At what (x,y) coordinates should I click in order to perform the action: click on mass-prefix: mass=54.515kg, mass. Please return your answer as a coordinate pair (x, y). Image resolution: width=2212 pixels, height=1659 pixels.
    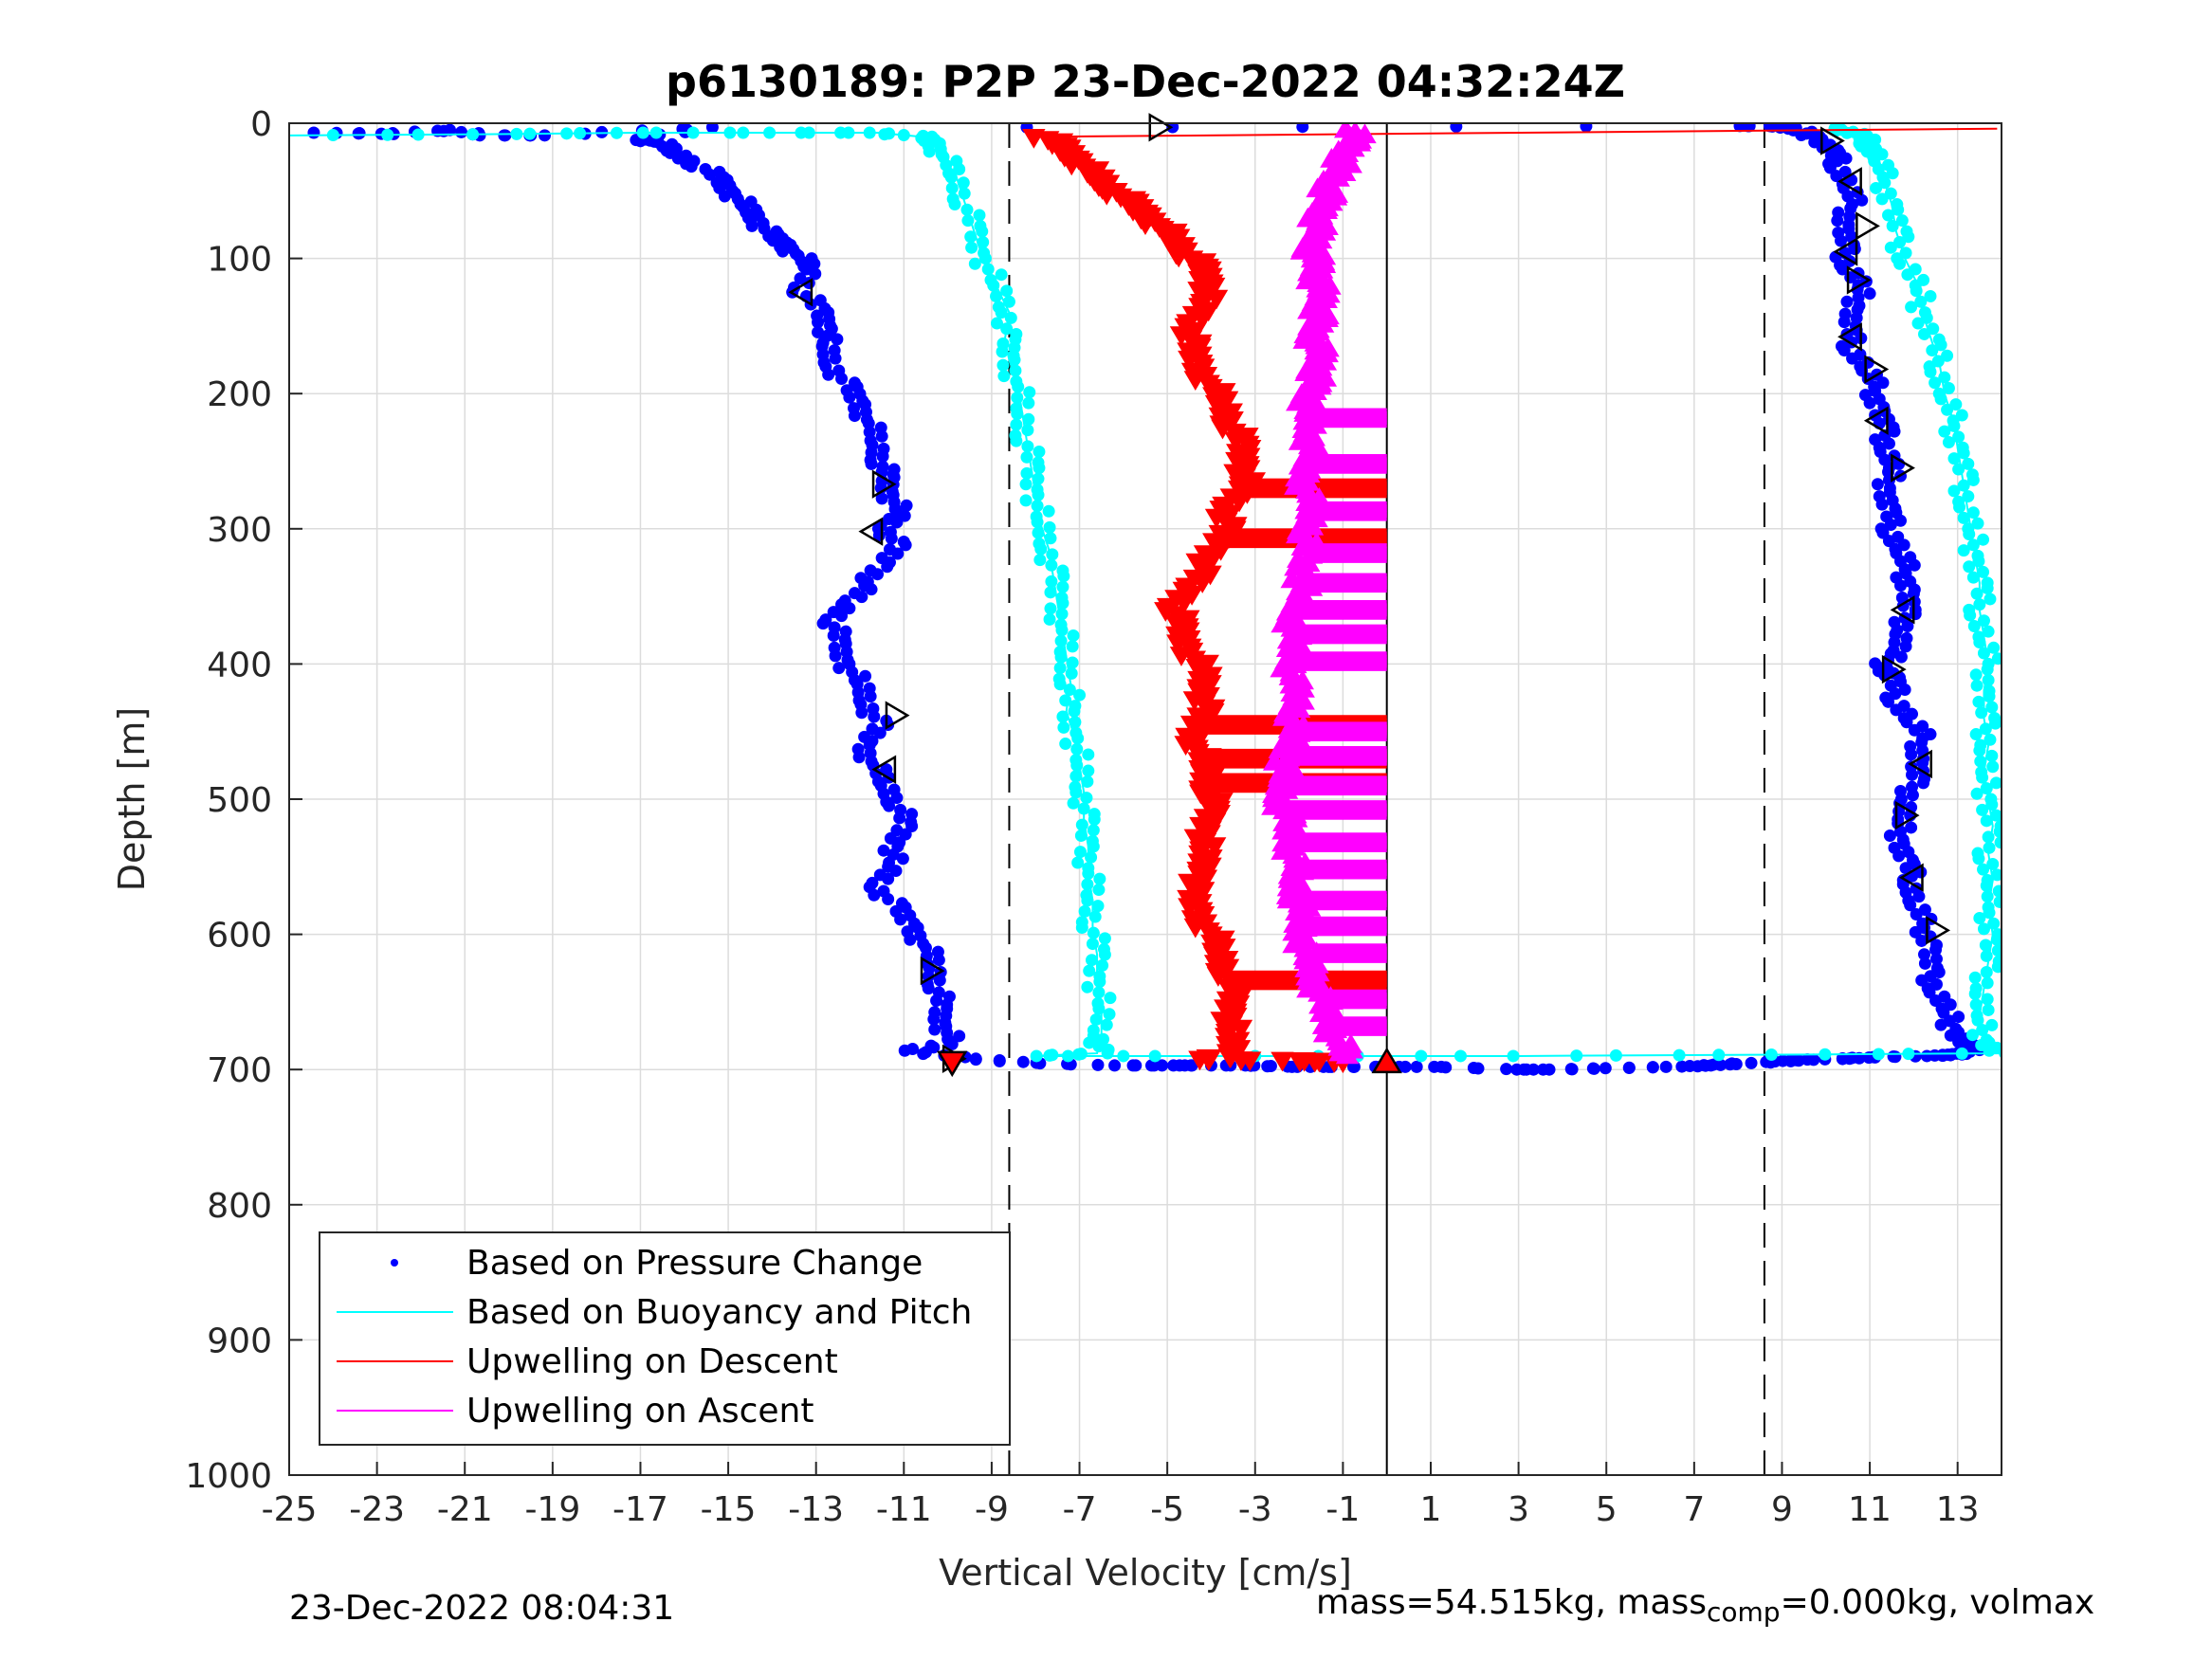
    Looking at the image, I should click on (1511, 1602).